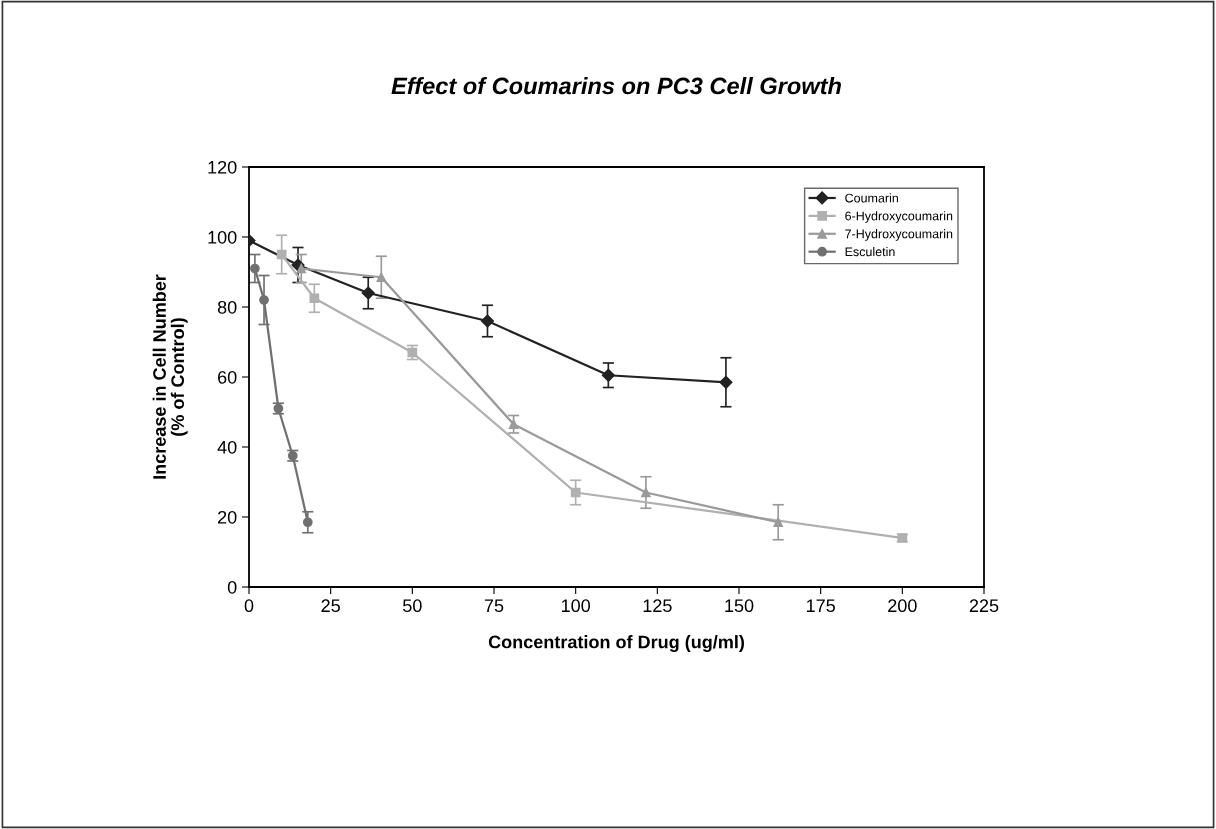 This screenshot has height=829, width=1216. I want to click on legend-label: Coumarin, so click(871, 198).